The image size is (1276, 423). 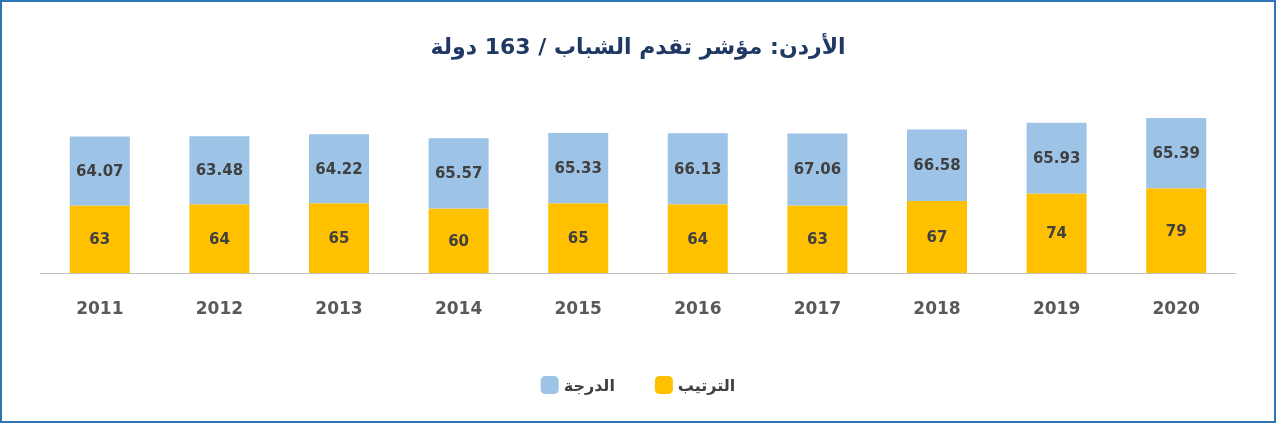 What do you see at coordinates (589, 385) in the screenshot?
I see `legend-label: الدرجة` at bounding box center [589, 385].